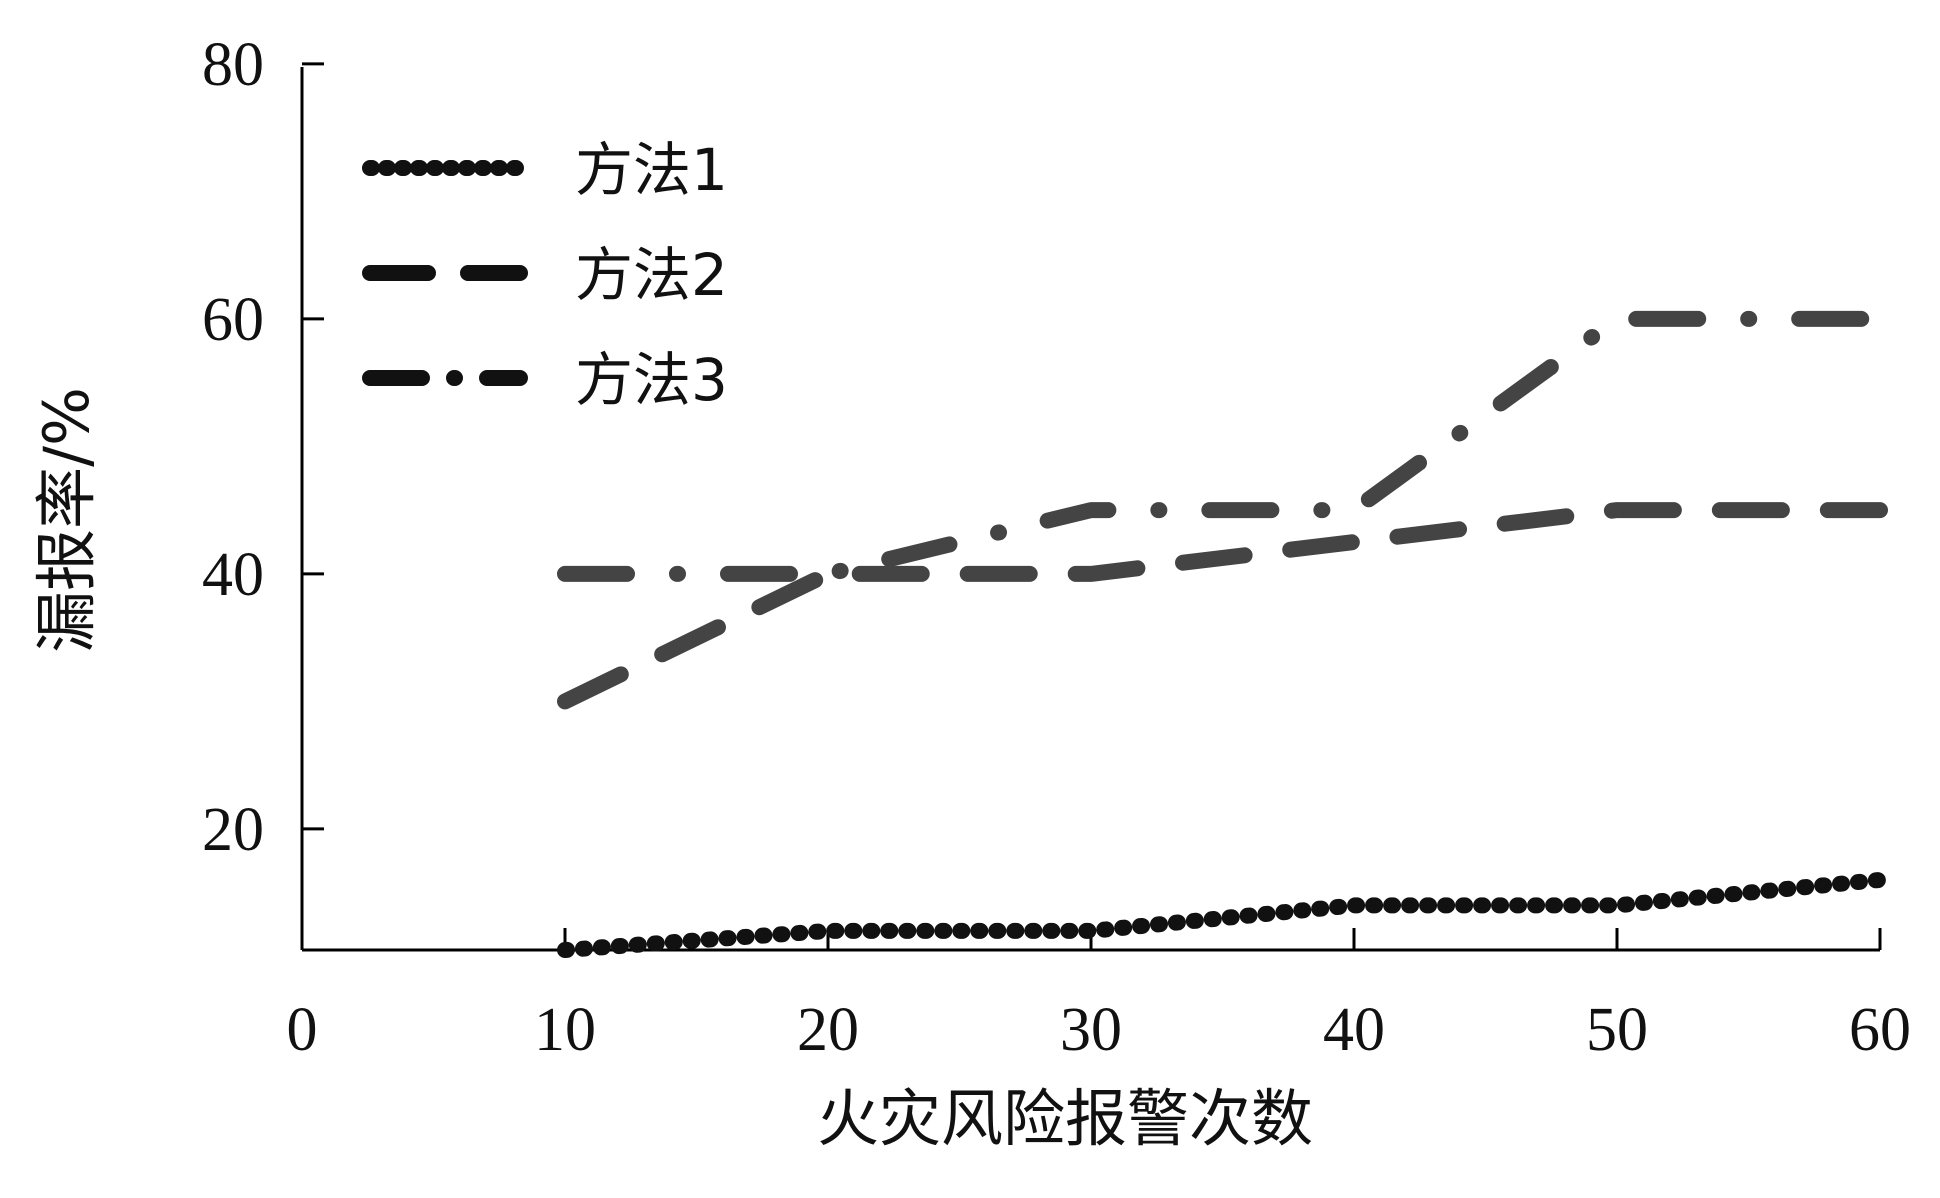  I want to click on x-tick-label: 40, so click(1354, 1030).